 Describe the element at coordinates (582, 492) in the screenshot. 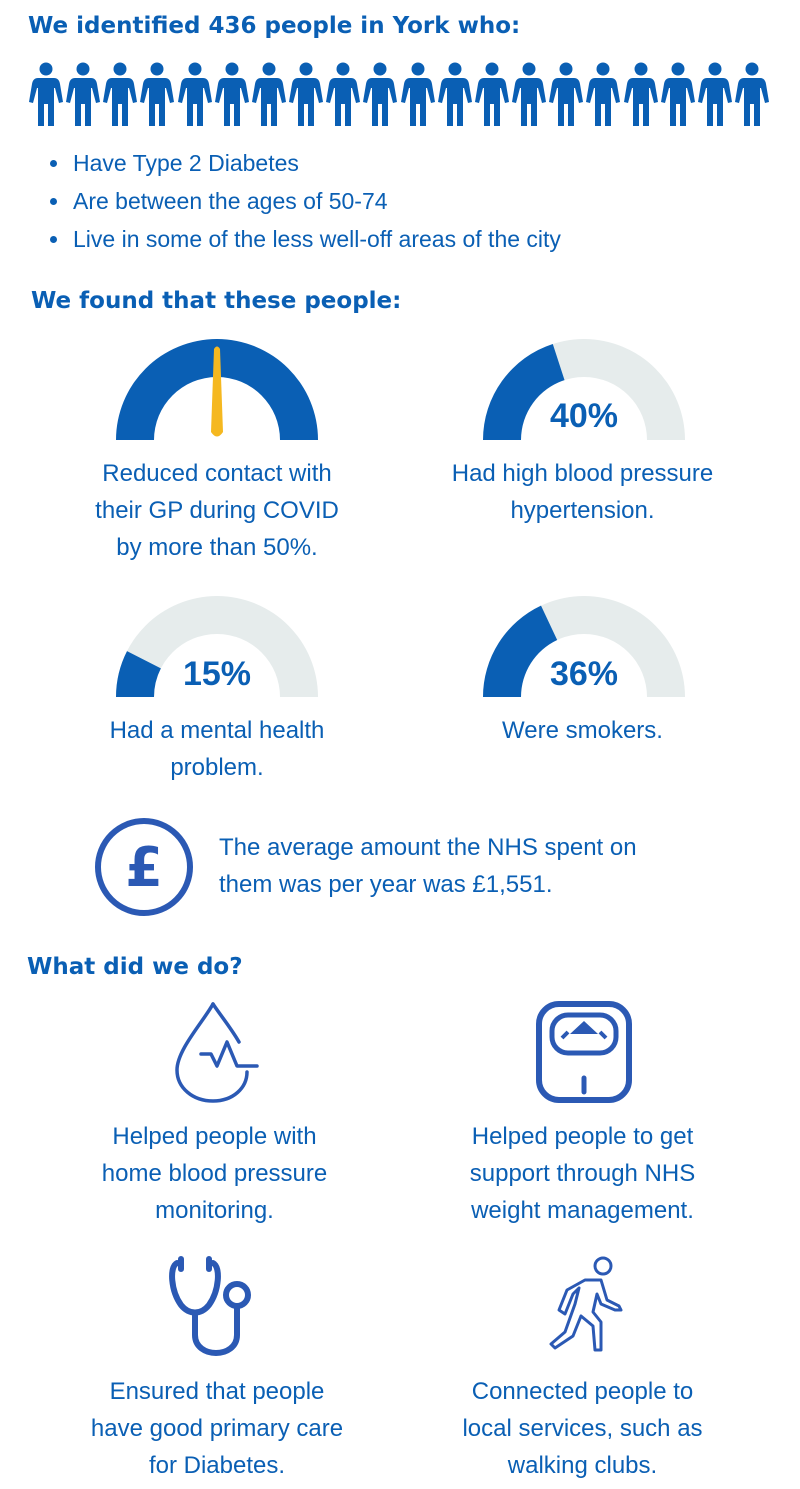

I see `hypertension-caption: Had high blood pressure hypertension.` at that location.